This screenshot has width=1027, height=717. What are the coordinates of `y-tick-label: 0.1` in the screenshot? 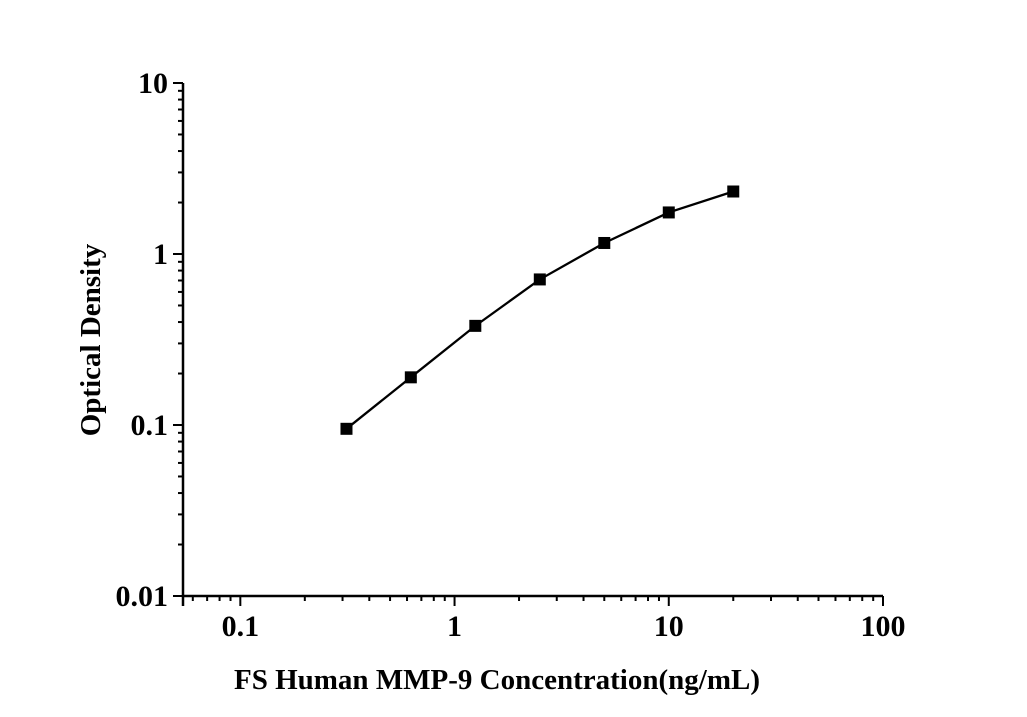 It's located at (150, 425).